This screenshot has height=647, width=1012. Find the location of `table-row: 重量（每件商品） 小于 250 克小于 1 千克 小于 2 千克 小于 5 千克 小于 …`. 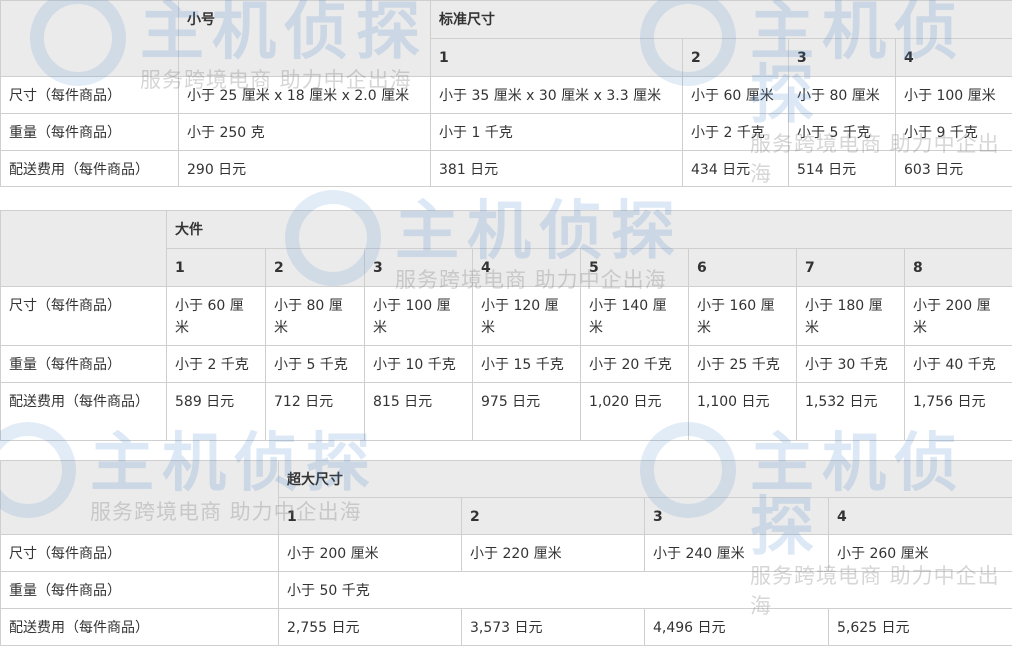

table-row: 重量（每件商品） 小于 250 克小于 1 千克 小于 2 千克 小于 5 千克 小于 … is located at coordinates (506, 132).